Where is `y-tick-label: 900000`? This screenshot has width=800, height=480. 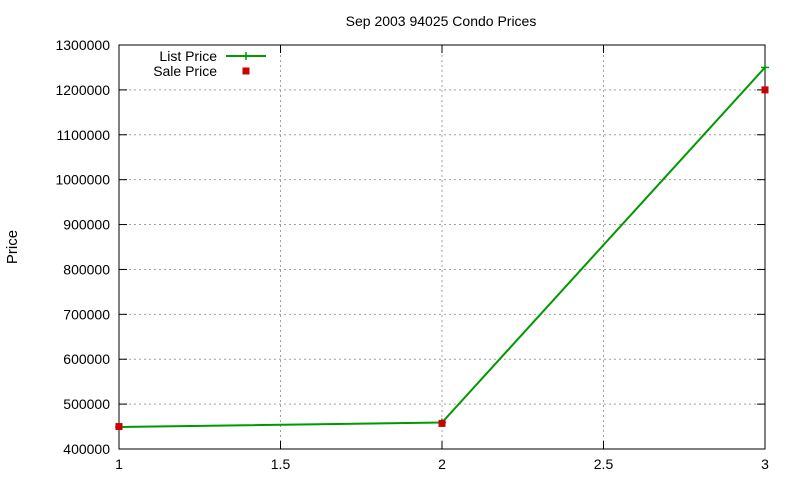 y-tick-label: 900000 is located at coordinates (86, 225).